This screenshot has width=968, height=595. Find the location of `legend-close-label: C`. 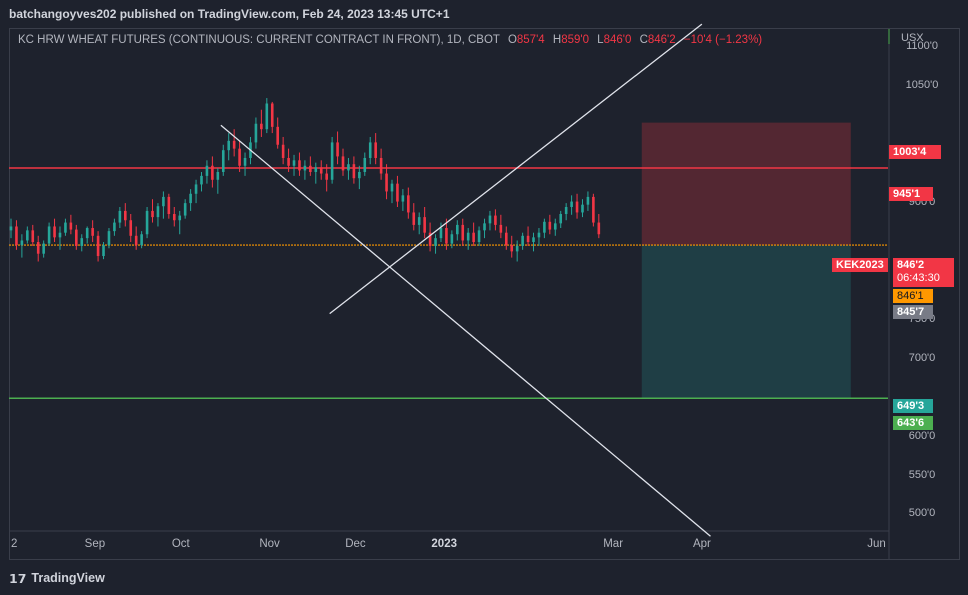

legend-close-label: C is located at coordinates (643, 40).